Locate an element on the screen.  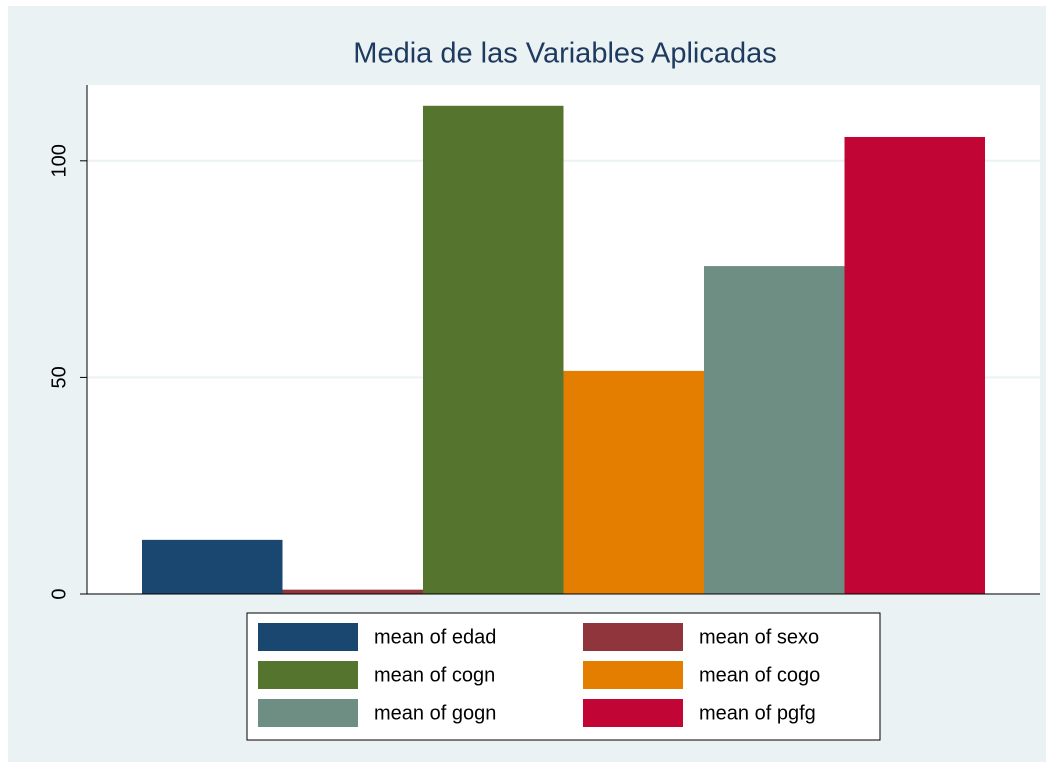
y-tick-label: 0 is located at coordinates (59, 593).